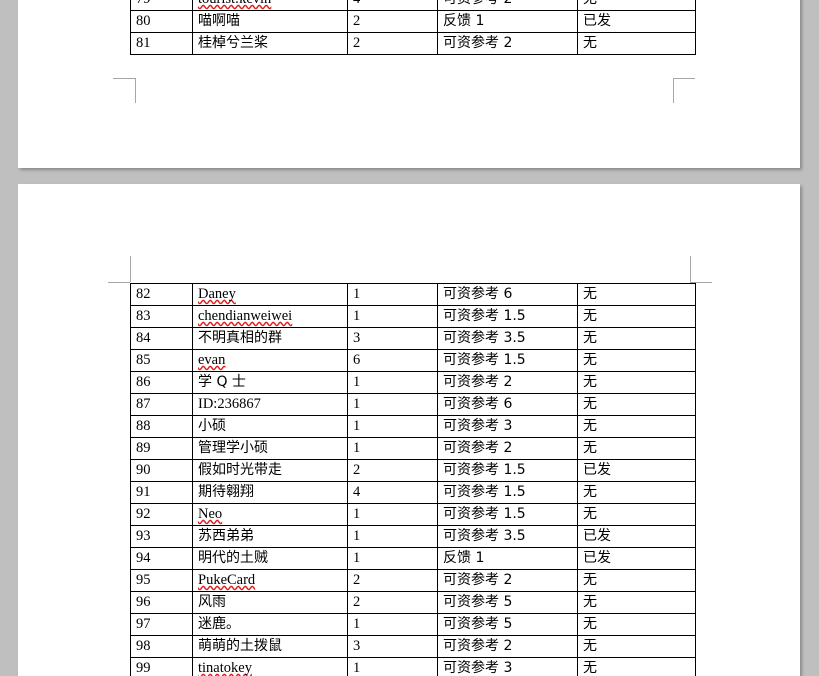 This screenshot has height=676, width=819. Describe the element at coordinates (413, 338) in the screenshot. I see `table-row: 84 不明真相的群 3 可资参考 3.5 无` at that location.